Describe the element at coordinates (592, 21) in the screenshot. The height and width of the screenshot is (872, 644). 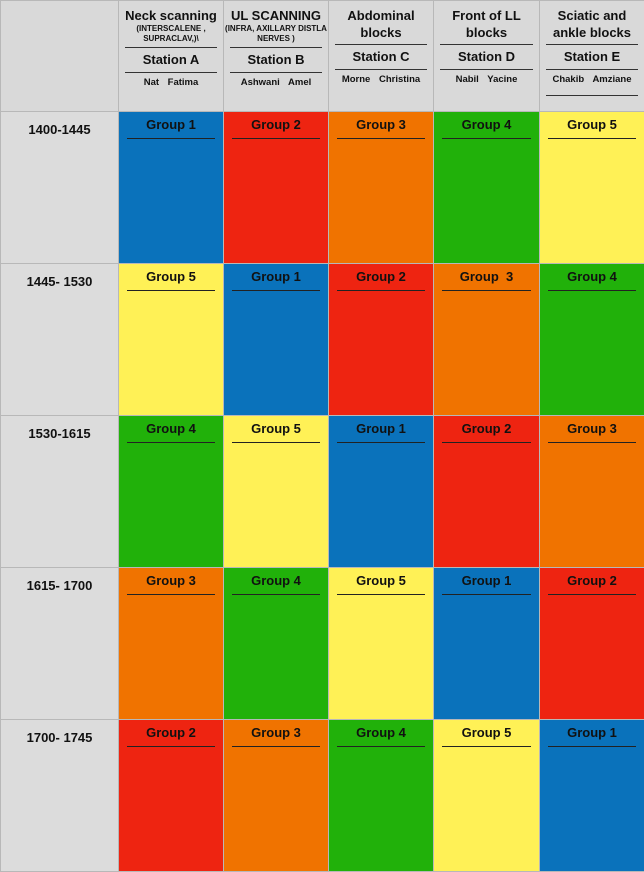
I see `station-title: Sciatic and ankle blocks` at that location.